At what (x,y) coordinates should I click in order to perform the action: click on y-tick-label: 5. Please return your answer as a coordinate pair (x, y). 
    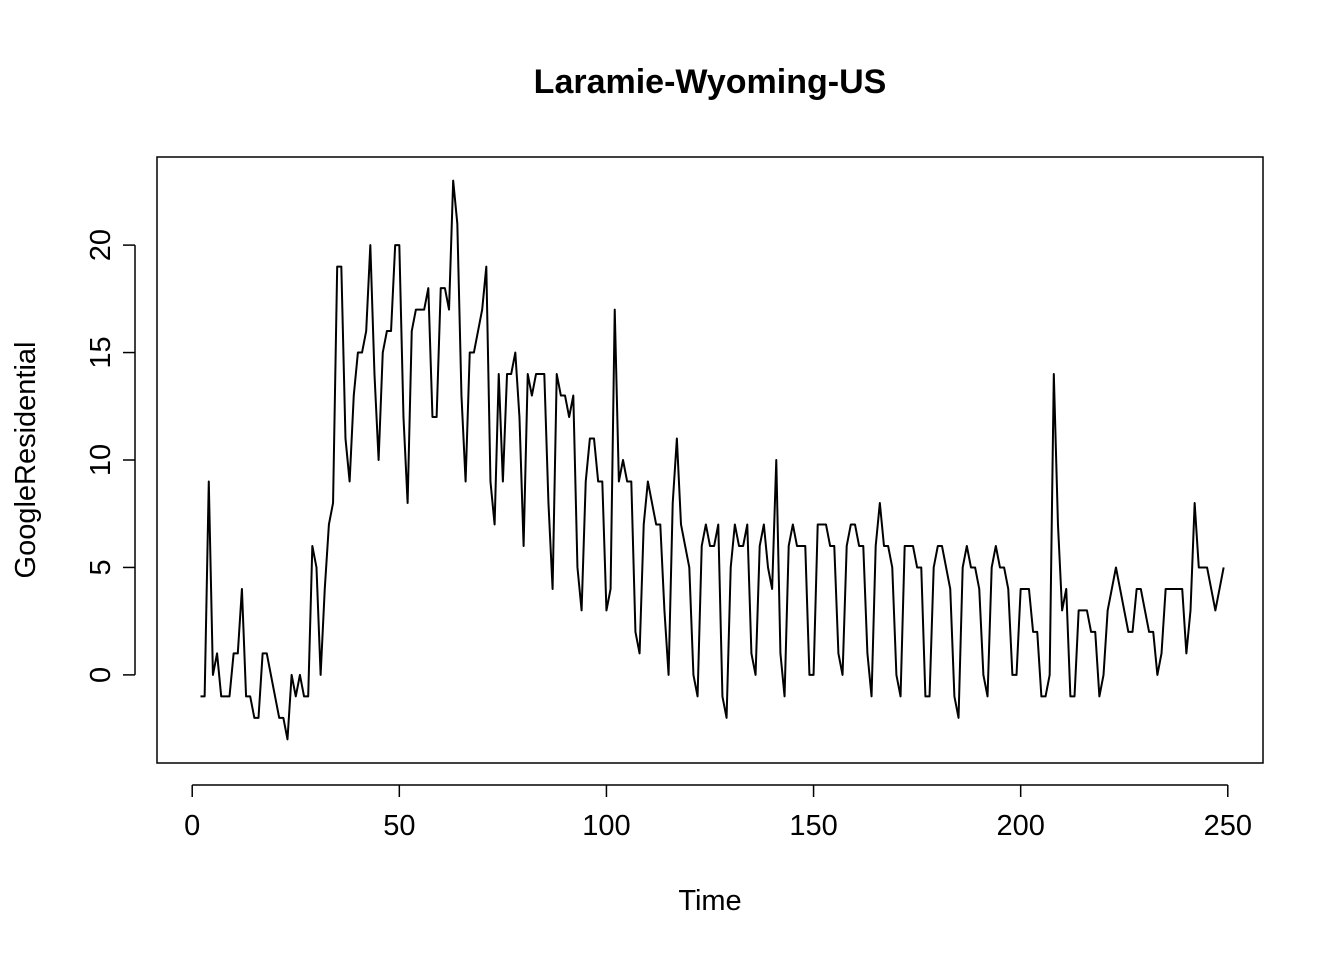
    Looking at the image, I should click on (101, 567).